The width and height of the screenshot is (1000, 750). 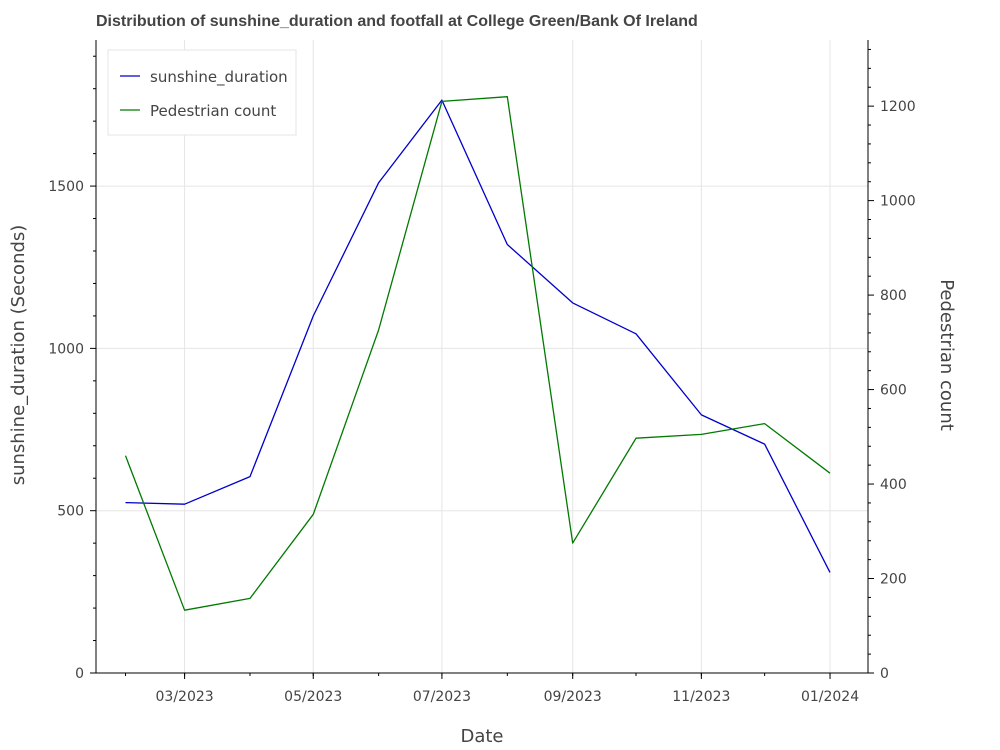 I want to click on x-tick-label-5: 01/2024, so click(x=830, y=697).